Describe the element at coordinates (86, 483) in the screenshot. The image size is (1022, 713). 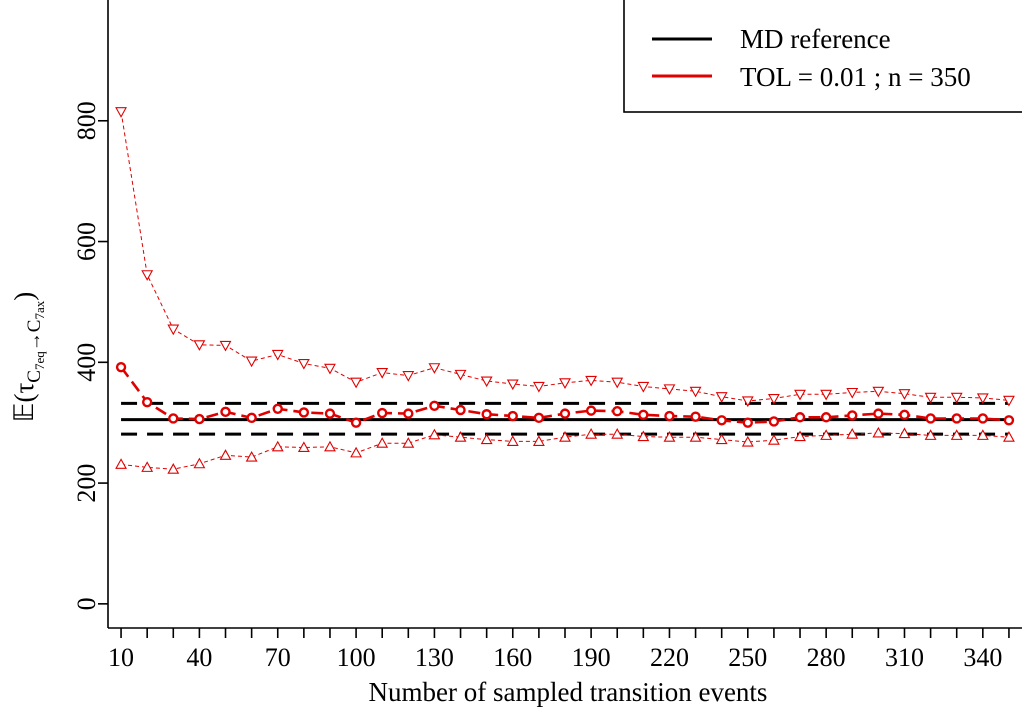
I see `y-tick-label: 200` at that location.